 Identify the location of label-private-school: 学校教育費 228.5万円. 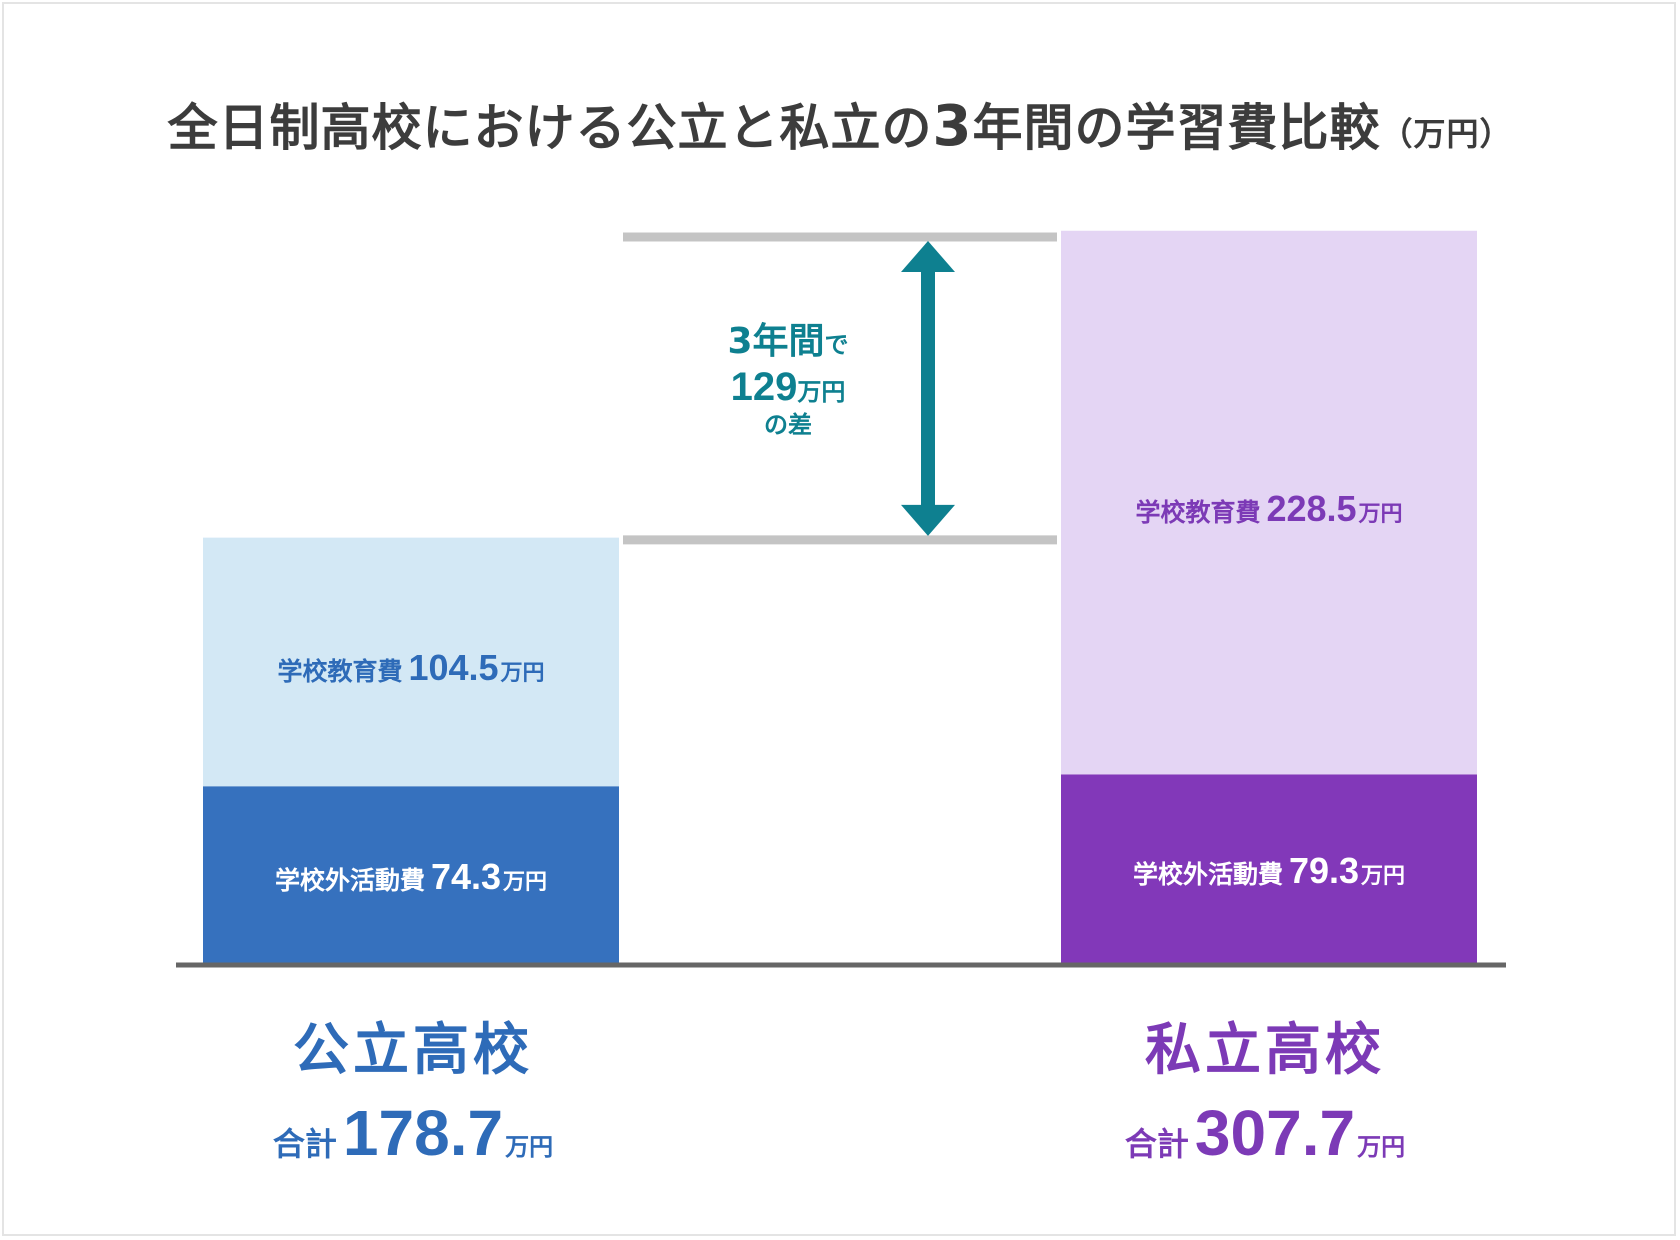
(1268, 509).